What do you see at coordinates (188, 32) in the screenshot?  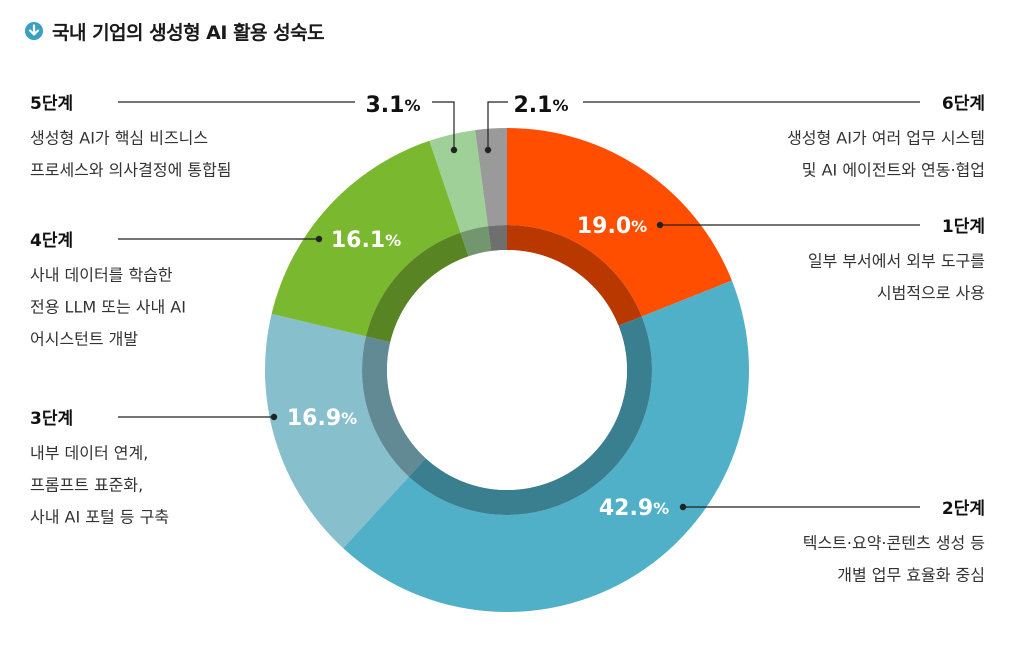 I see `chart-title: 국내 기업의 생성형 AI 활용 성숙도` at bounding box center [188, 32].